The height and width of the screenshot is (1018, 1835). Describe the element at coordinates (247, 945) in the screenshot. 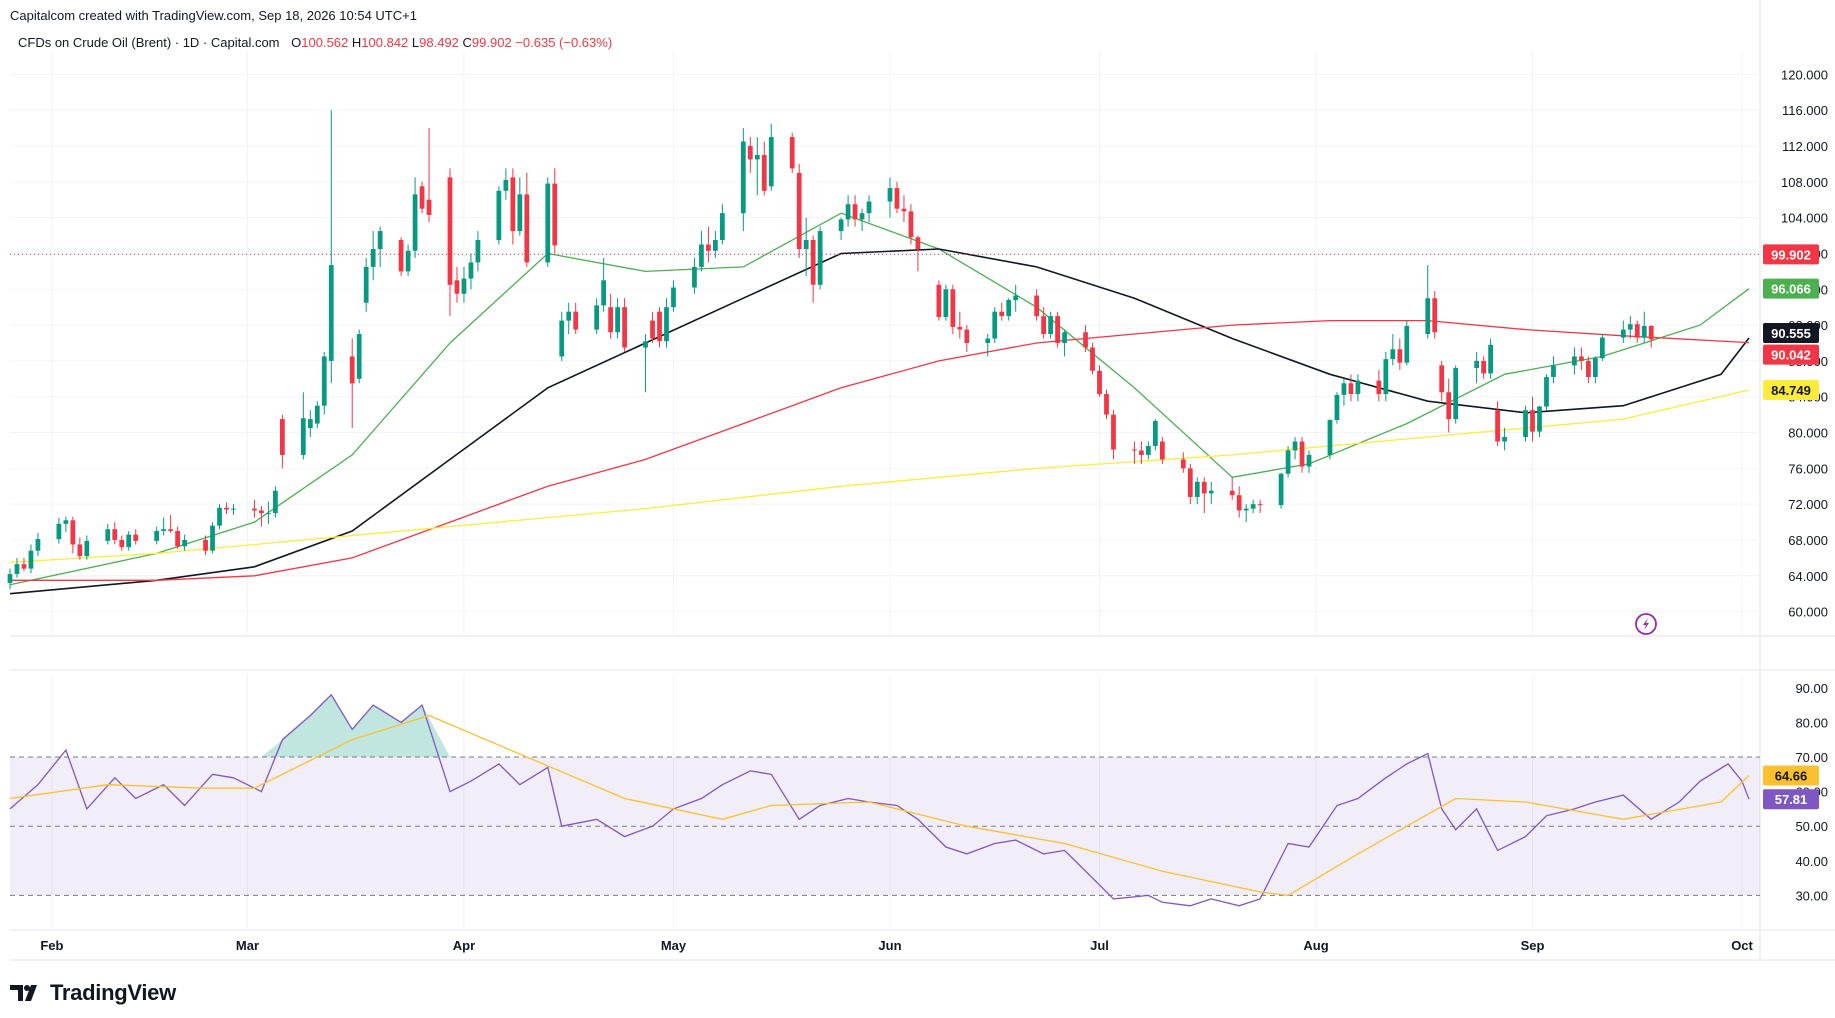

I see `month-tick-label: Mar` at that location.